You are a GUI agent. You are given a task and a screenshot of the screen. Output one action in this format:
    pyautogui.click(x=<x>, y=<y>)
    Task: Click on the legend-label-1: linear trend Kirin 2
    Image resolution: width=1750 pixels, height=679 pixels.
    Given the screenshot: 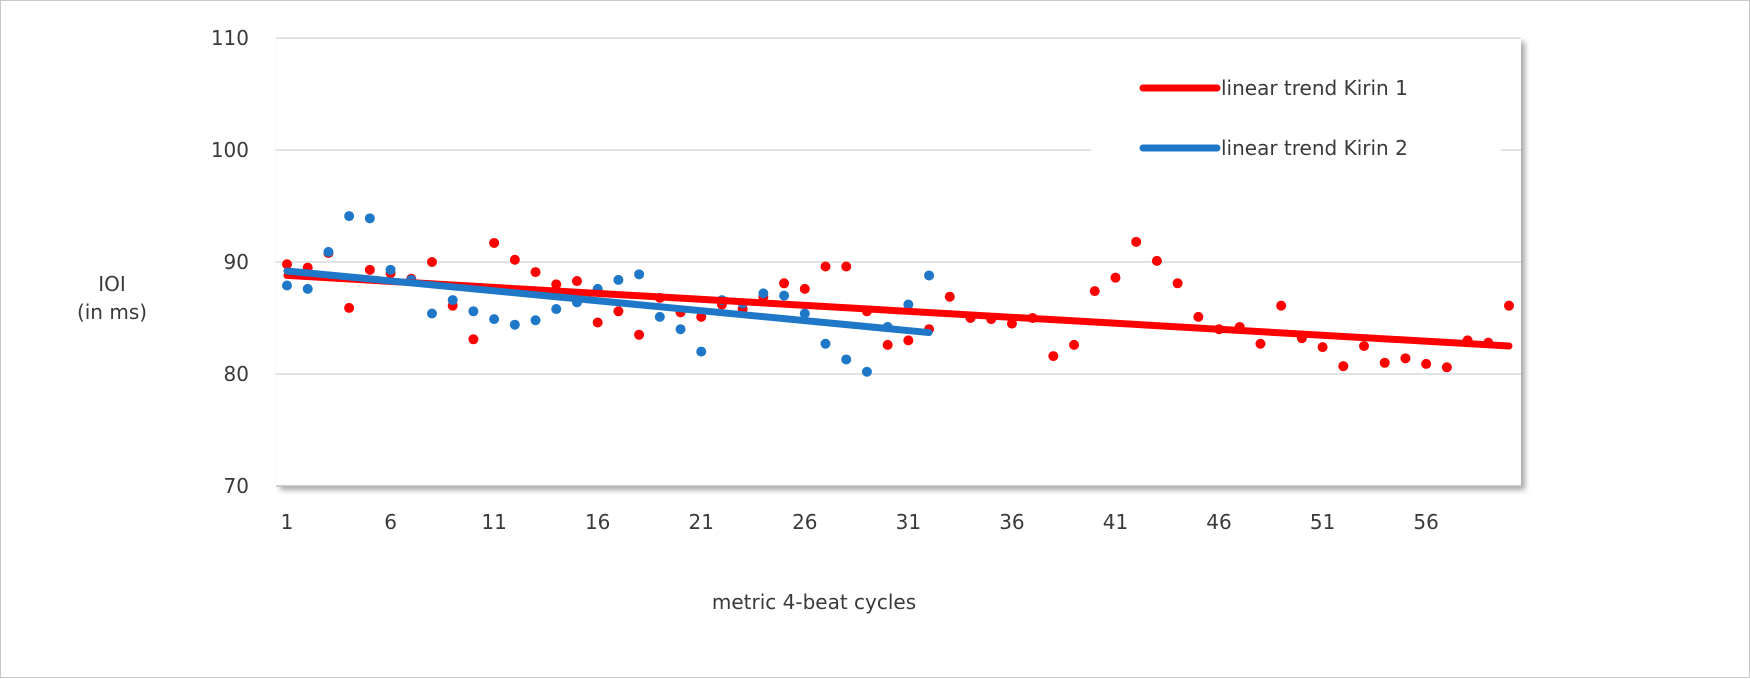 What is the action you would take?
    pyautogui.click(x=1314, y=148)
    